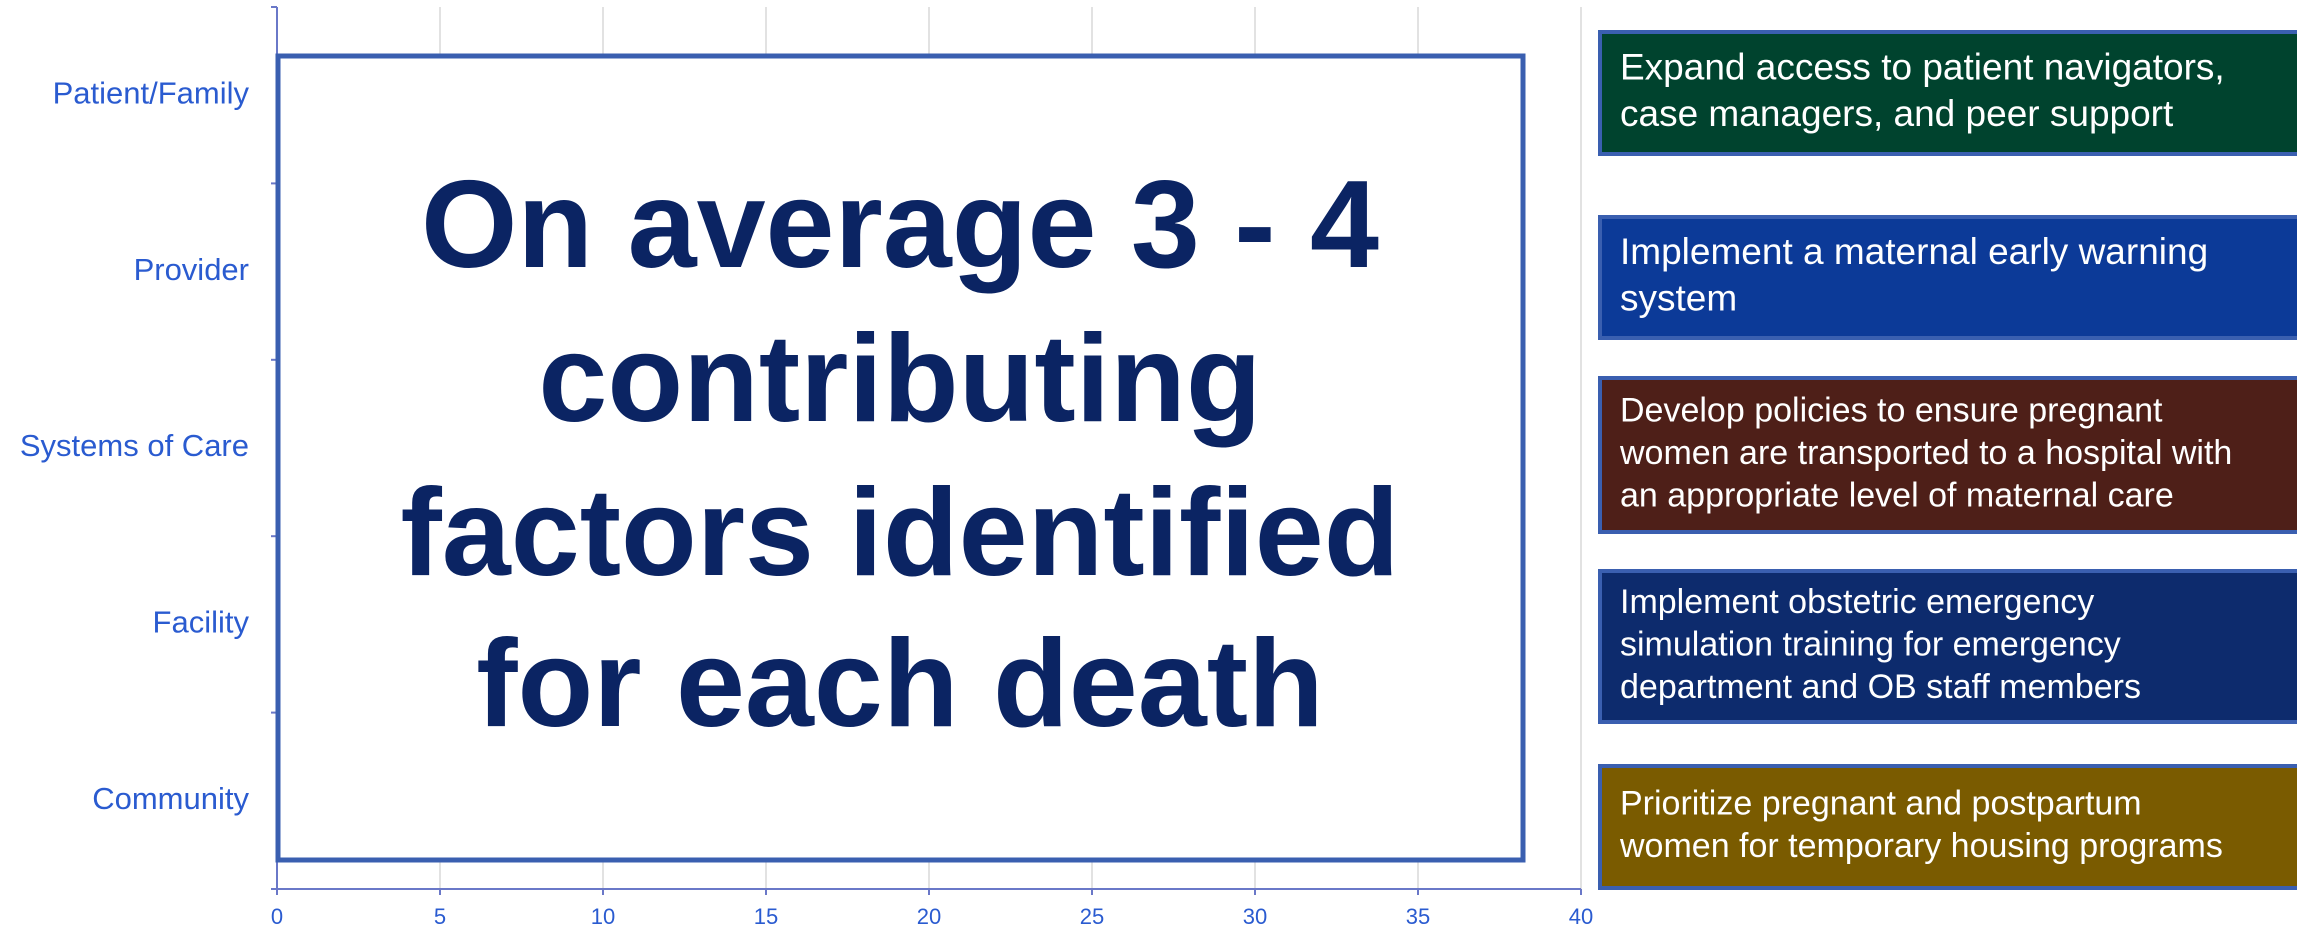  What do you see at coordinates (603, 916) in the screenshot?
I see `x-tick-label: 10` at bounding box center [603, 916].